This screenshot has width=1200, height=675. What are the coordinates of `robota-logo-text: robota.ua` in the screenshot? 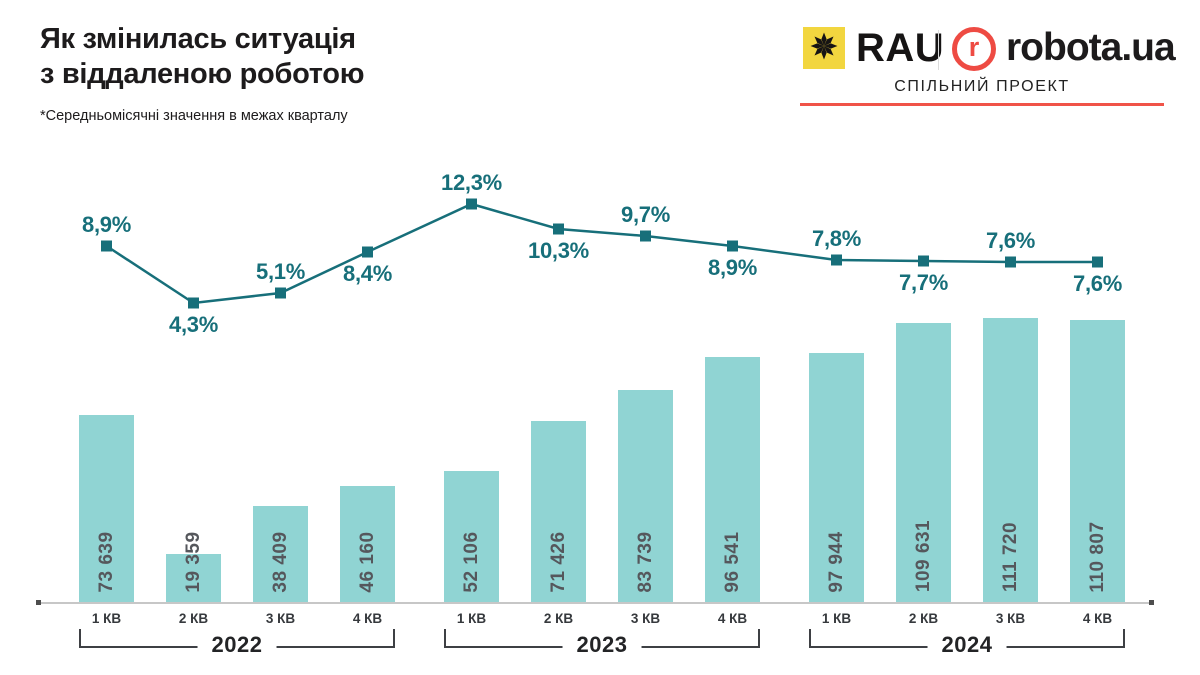 It's located at (1091, 47).